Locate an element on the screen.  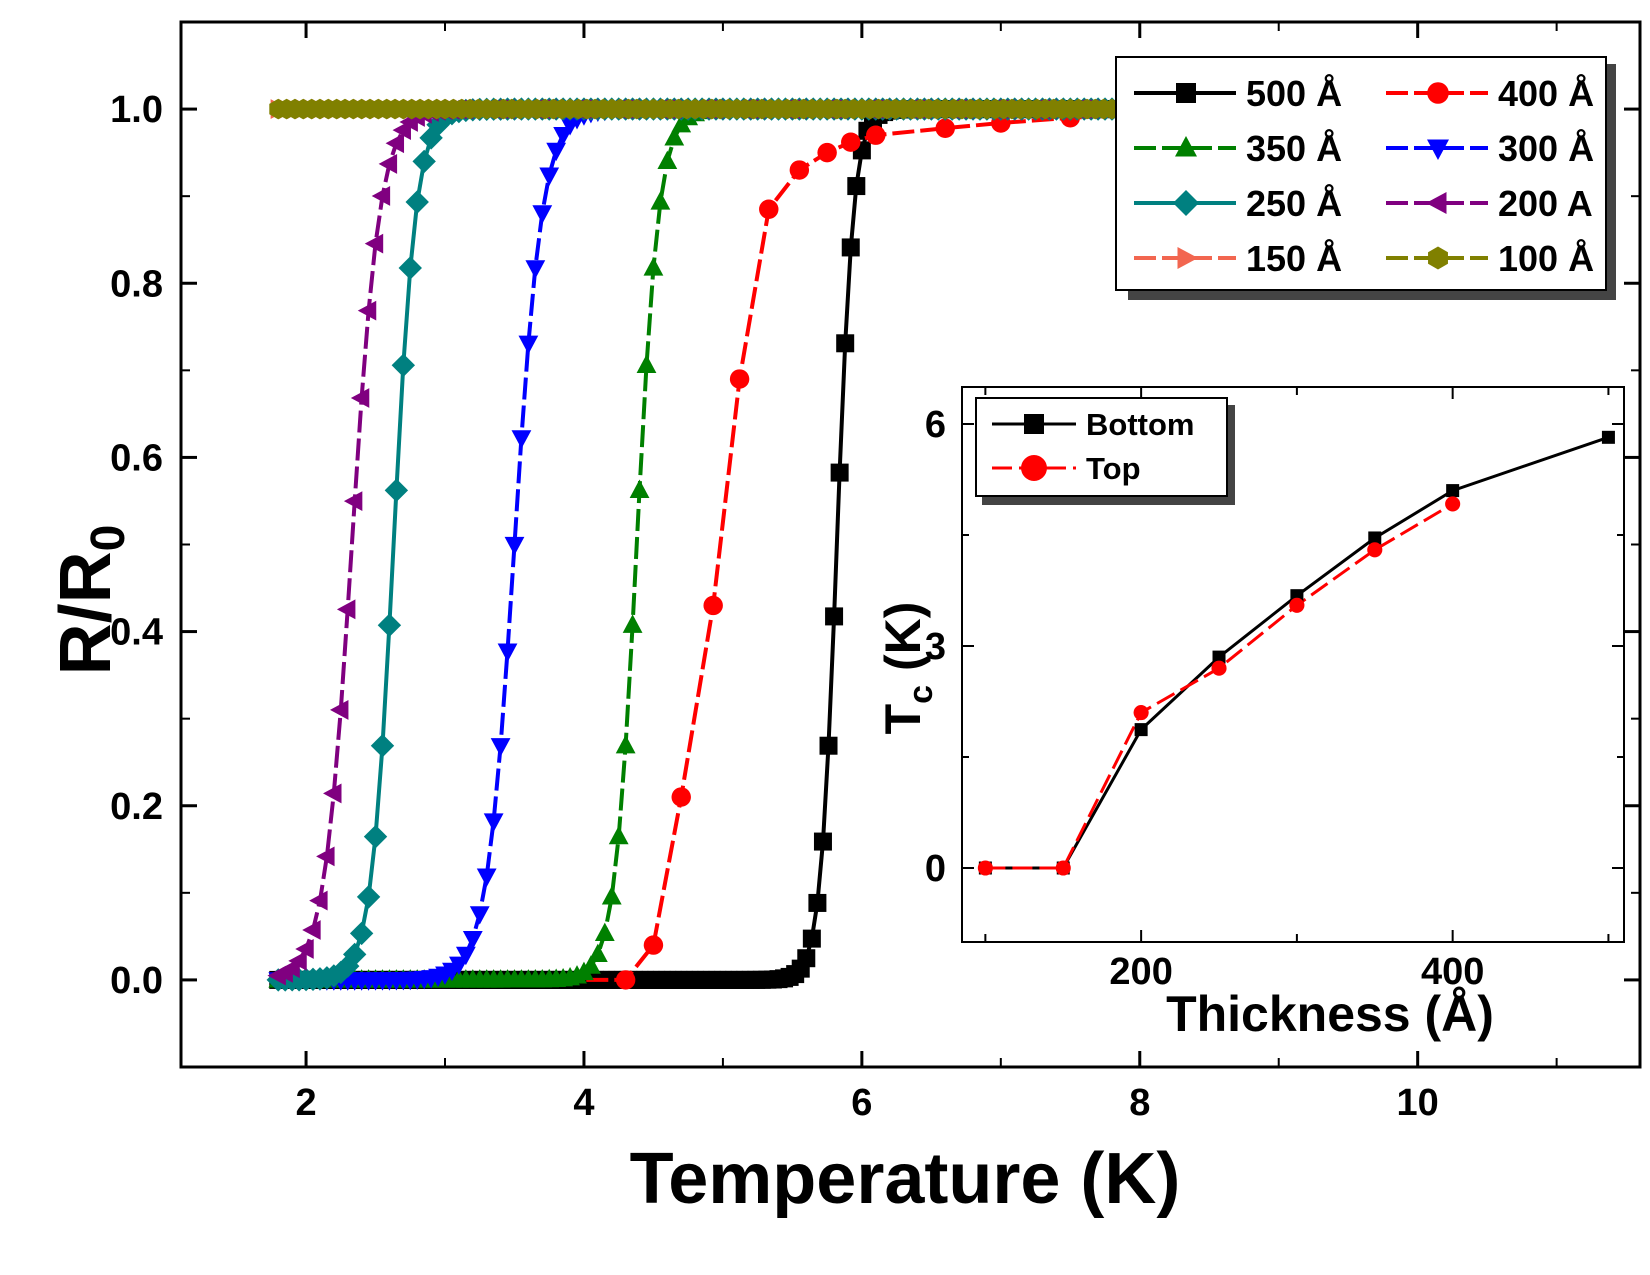
x-tick-label: 10 is located at coordinates (1418, 1103).